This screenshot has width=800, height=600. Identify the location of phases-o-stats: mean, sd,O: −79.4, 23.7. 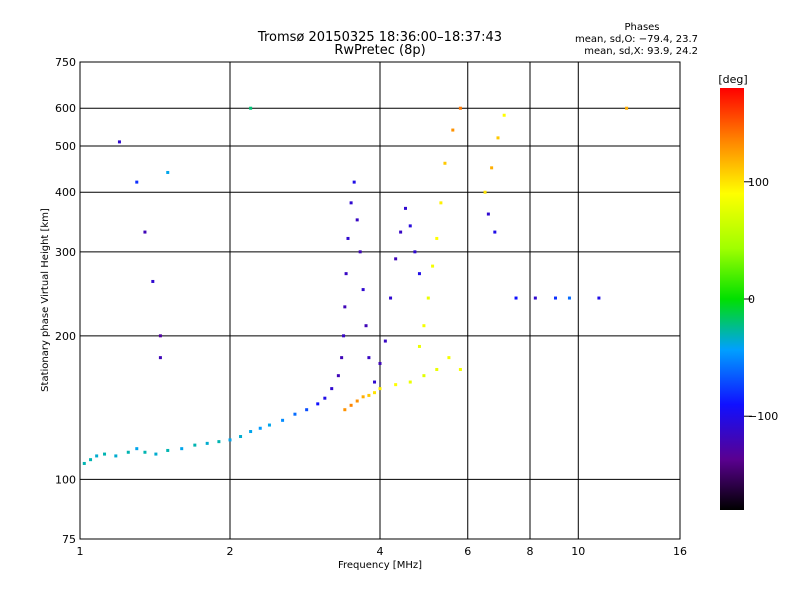
(636, 39).